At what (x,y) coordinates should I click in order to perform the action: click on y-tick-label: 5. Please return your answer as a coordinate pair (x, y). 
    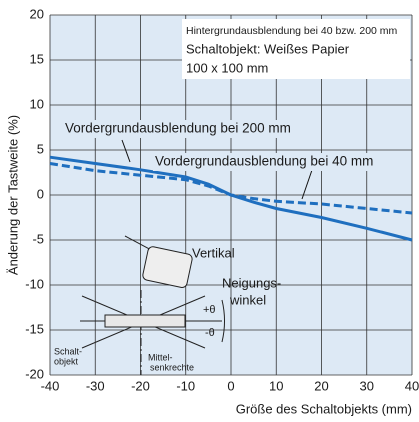
    Looking at the image, I should click on (40, 148).